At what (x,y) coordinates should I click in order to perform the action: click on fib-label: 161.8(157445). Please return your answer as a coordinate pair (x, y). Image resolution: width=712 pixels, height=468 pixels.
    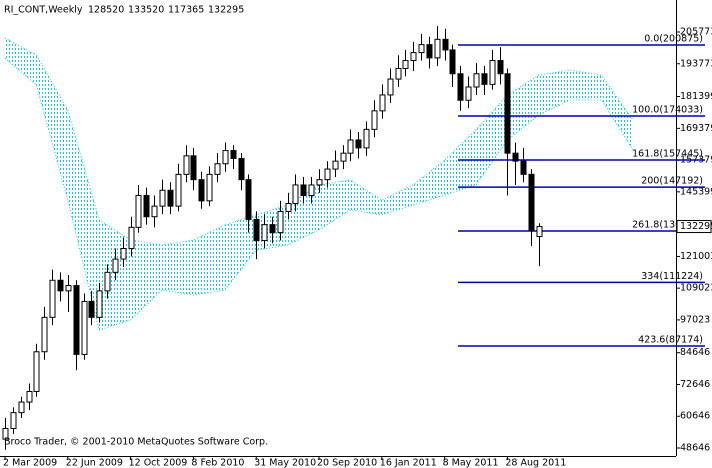
    Looking at the image, I should click on (667, 153).